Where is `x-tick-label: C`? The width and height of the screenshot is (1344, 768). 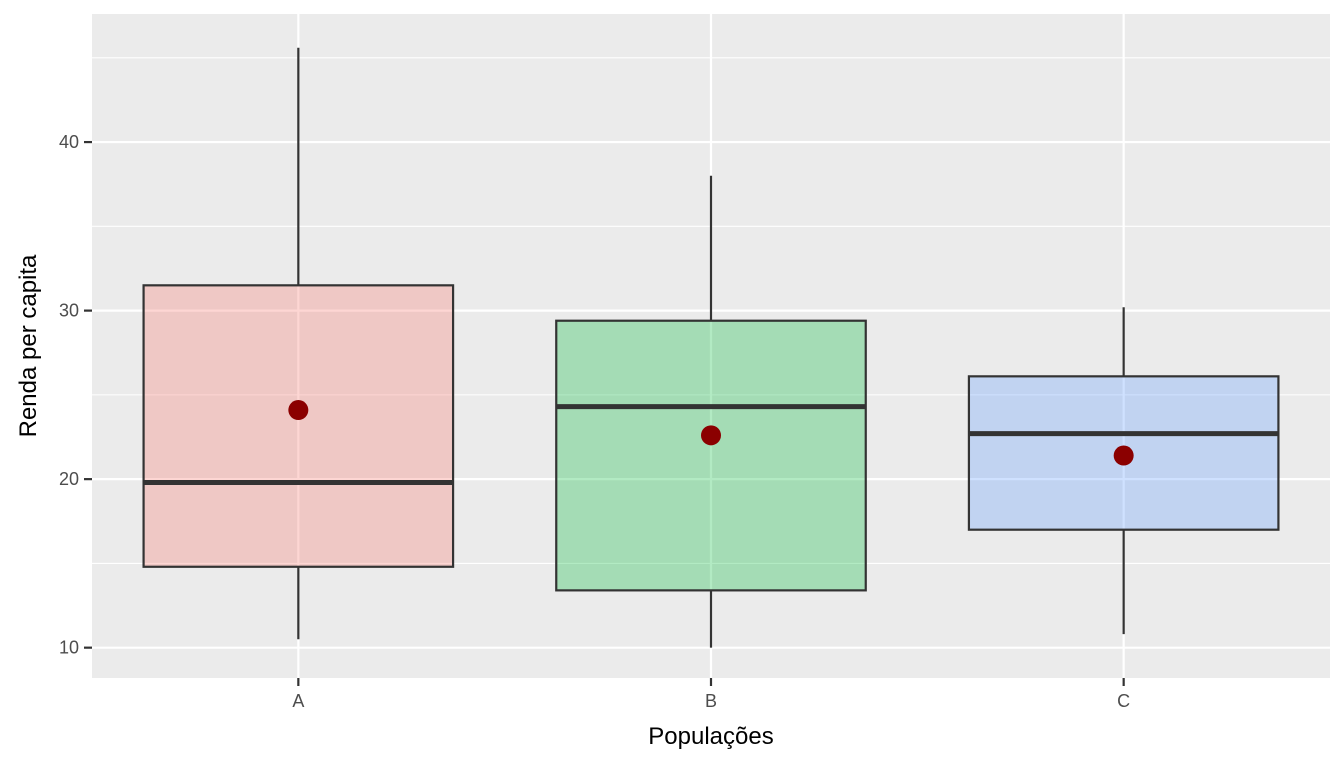 x-tick-label: C is located at coordinates (1123, 701).